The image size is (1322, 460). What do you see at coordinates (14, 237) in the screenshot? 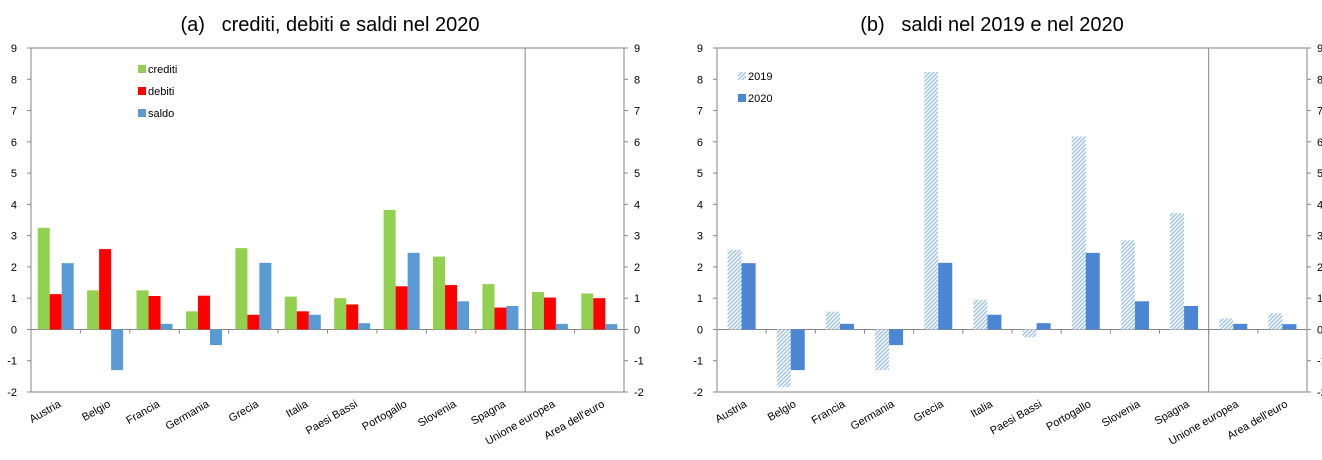
I see `y-tick-label-left: 3` at bounding box center [14, 237].